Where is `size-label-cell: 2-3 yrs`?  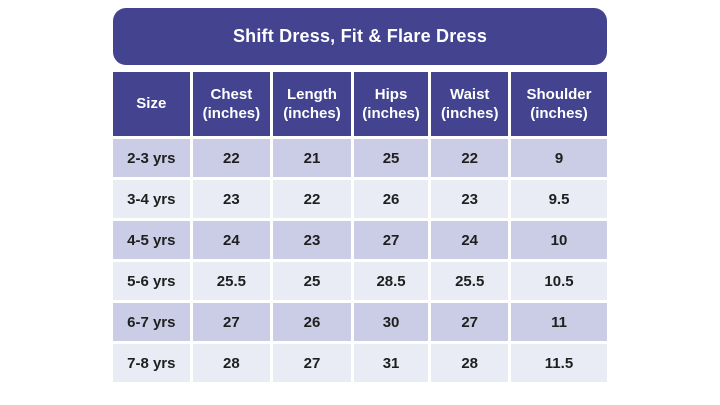 size-label-cell: 2-3 yrs is located at coordinates (151, 158).